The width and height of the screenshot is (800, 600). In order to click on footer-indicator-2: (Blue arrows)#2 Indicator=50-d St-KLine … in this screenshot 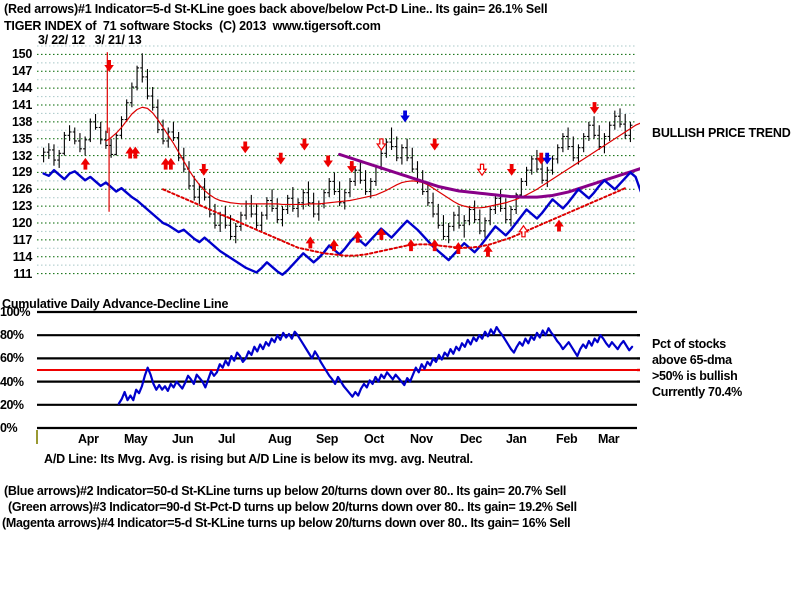, I will do `click(285, 491)`.